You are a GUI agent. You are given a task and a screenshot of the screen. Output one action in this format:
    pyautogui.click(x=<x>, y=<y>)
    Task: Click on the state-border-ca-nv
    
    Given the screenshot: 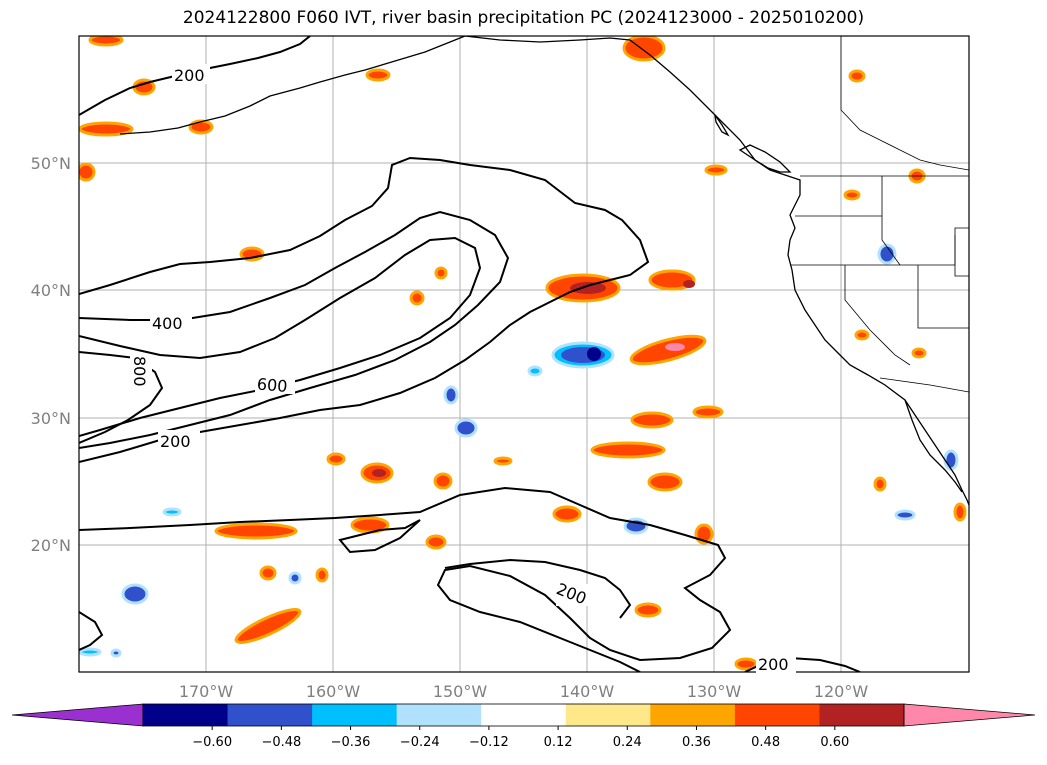 What is the action you would take?
    pyautogui.click(x=877, y=315)
    